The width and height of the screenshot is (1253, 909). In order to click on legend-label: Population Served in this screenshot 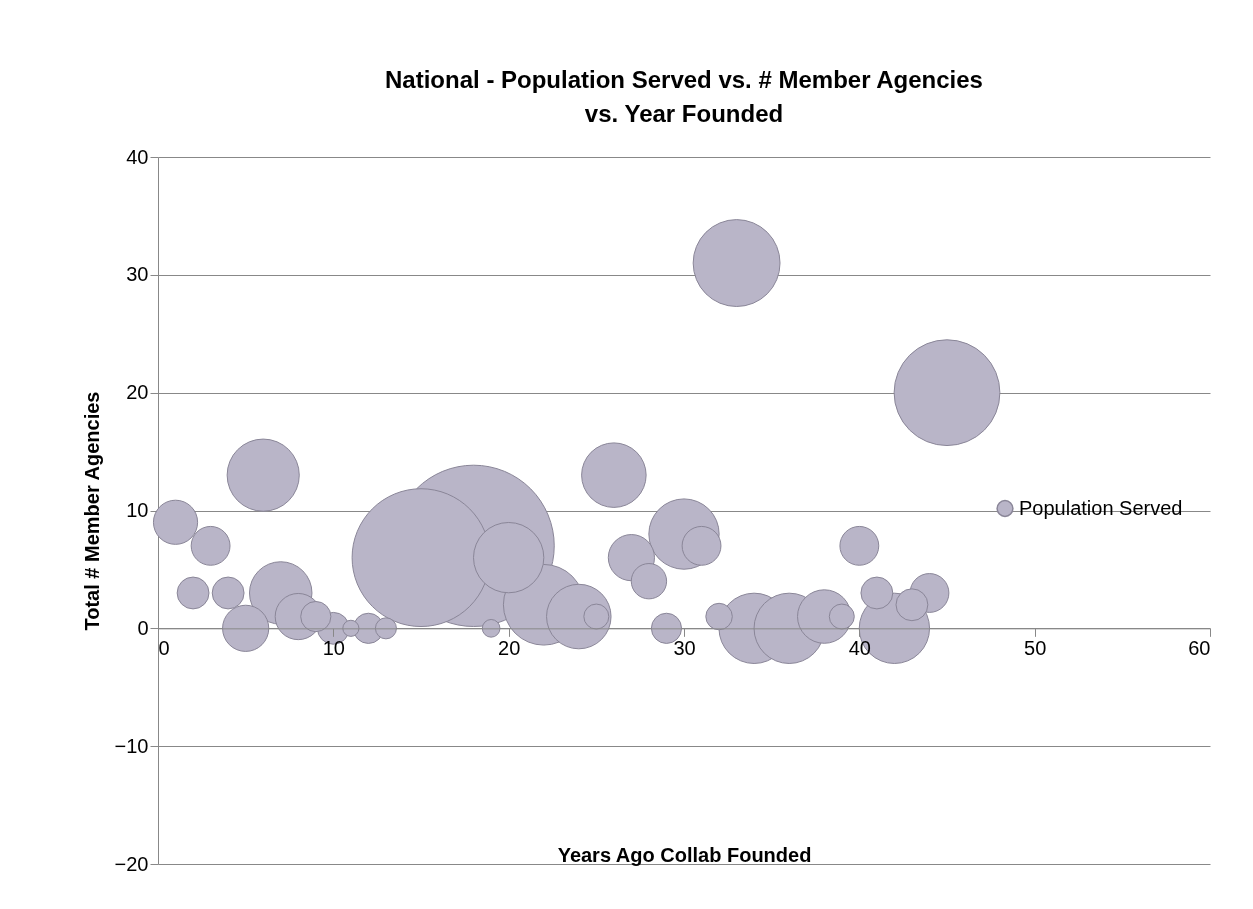, I will do `click(1101, 507)`.